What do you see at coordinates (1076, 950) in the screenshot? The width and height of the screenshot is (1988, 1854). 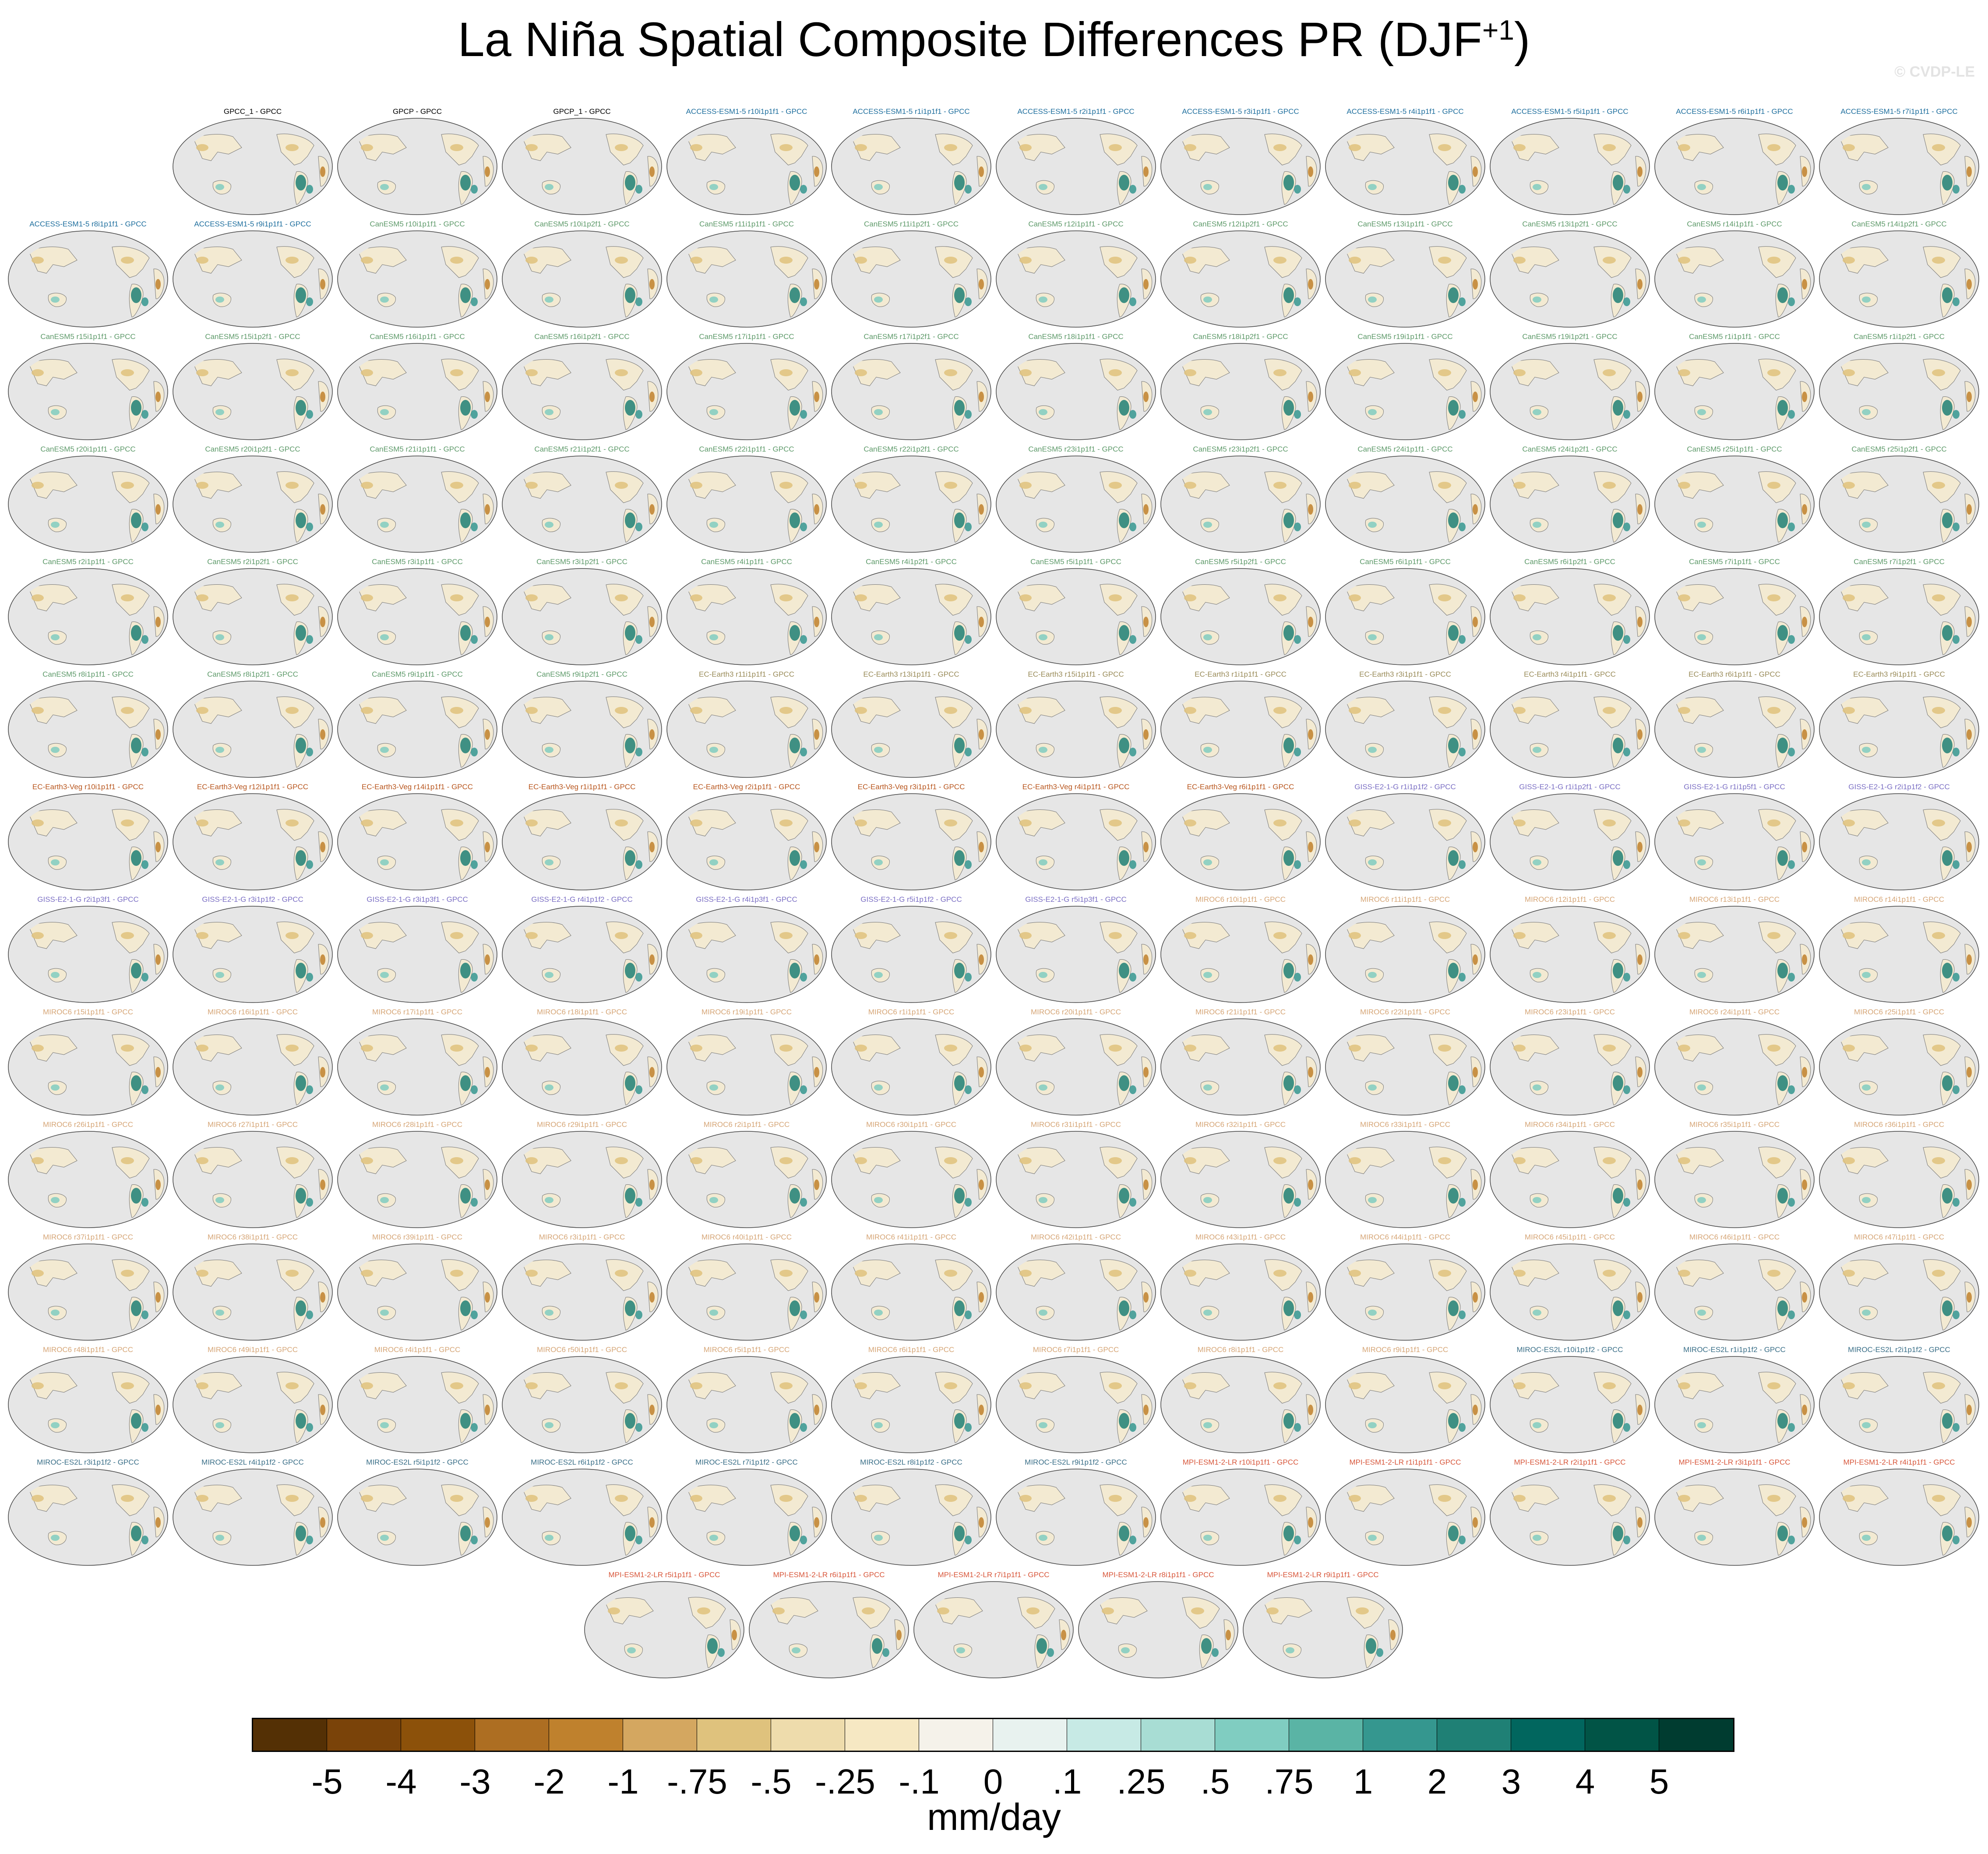 I see `map-panel: GISS-E2-1-G r5i1p3f1 - GPCC` at bounding box center [1076, 950].